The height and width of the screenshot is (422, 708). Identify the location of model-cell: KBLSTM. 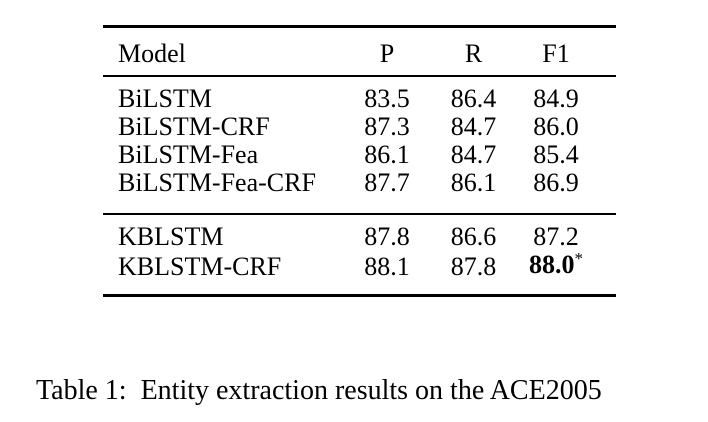
(171, 236).